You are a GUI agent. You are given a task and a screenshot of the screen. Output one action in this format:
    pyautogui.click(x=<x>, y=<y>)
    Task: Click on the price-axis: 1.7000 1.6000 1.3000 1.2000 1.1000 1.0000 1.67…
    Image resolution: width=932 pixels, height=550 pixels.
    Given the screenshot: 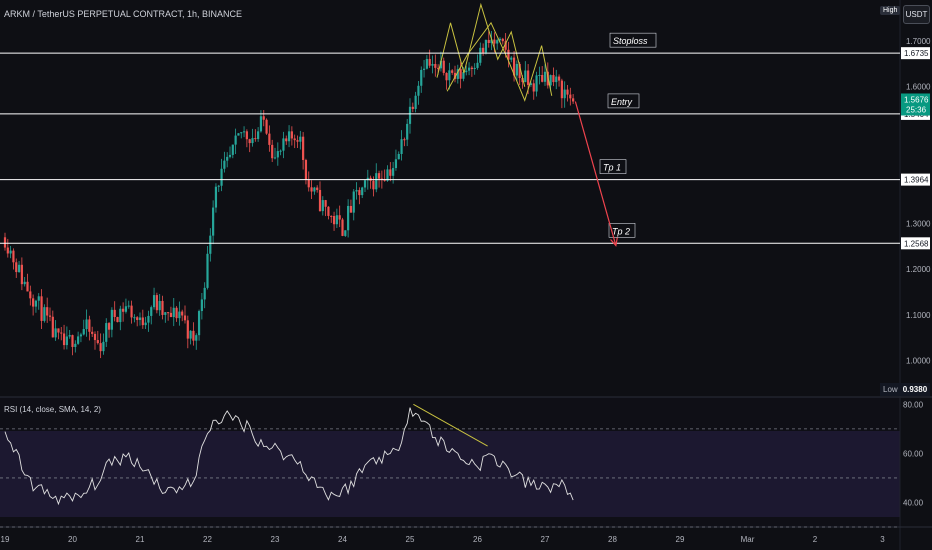 What is the action you would take?
    pyautogui.click(x=916, y=201)
    